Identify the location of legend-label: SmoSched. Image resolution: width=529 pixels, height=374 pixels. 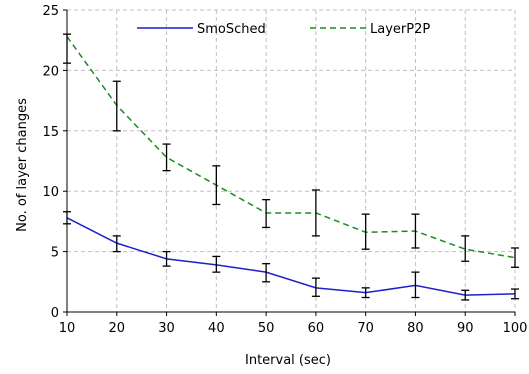
(231, 29).